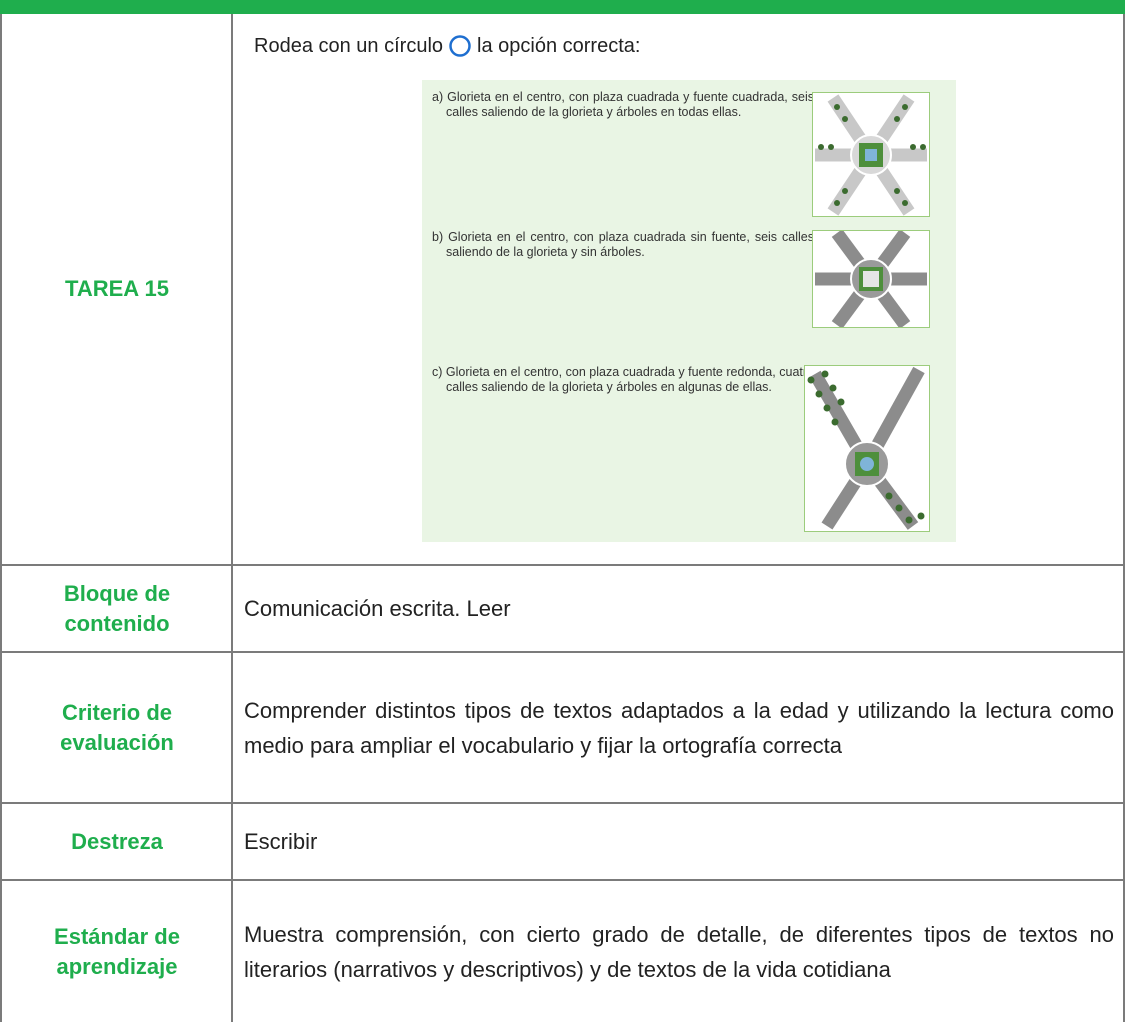 The width and height of the screenshot is (1125, 1022). Describe the element at coordinates (460, 46) in the screenshot. I see `circle-icon` at that location.